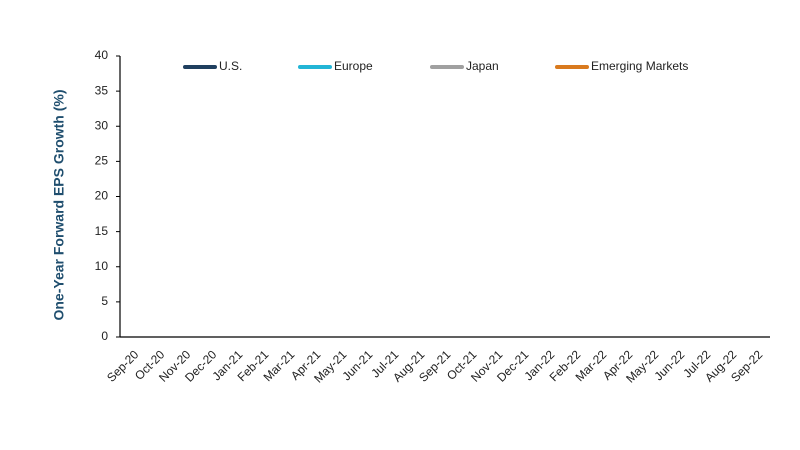 The height and width of the screenshot is (450, 800). I want to click on y-tick-label: 30, so click(102, 125).